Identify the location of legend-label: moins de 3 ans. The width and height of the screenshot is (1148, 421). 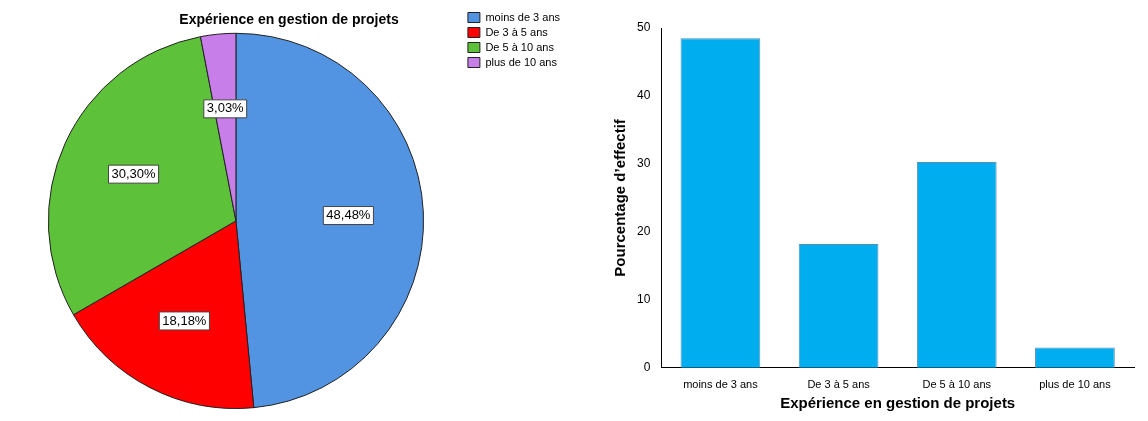
(523, 16).